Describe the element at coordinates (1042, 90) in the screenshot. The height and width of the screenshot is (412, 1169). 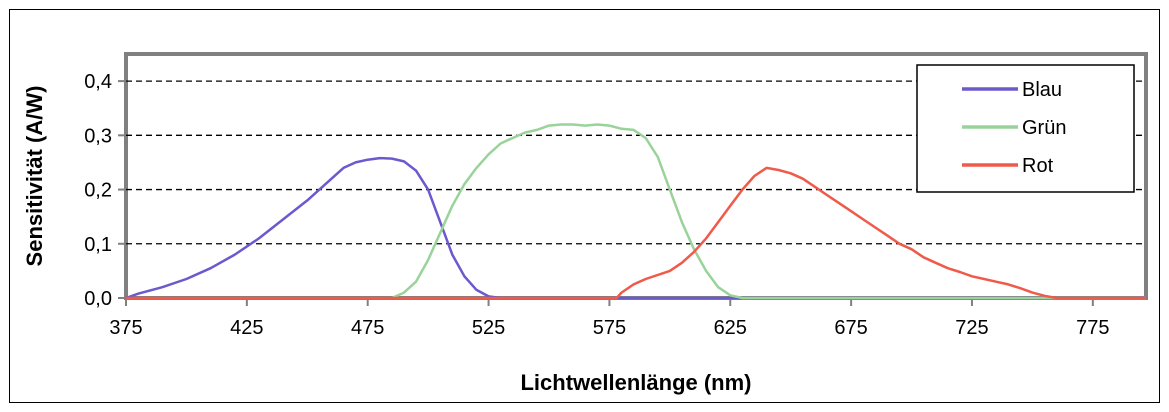
I see `legend-label: Blau` at that location.